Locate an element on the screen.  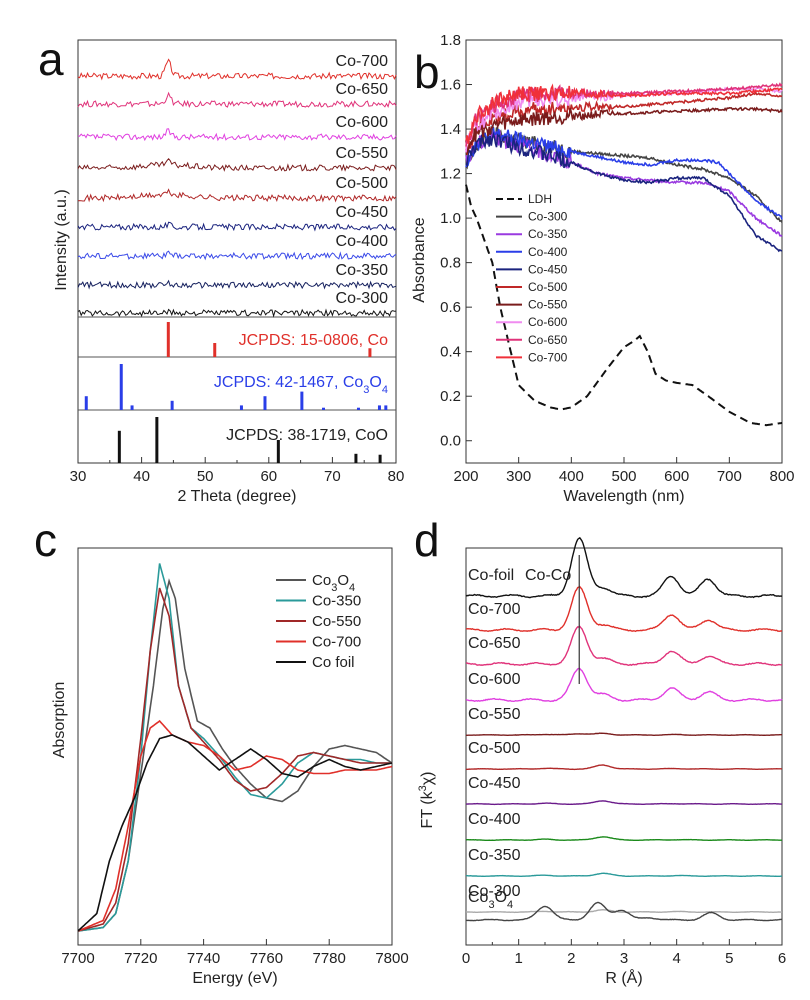
panel-b-legend-label: Co-350 is located at coordinates (548, 234).